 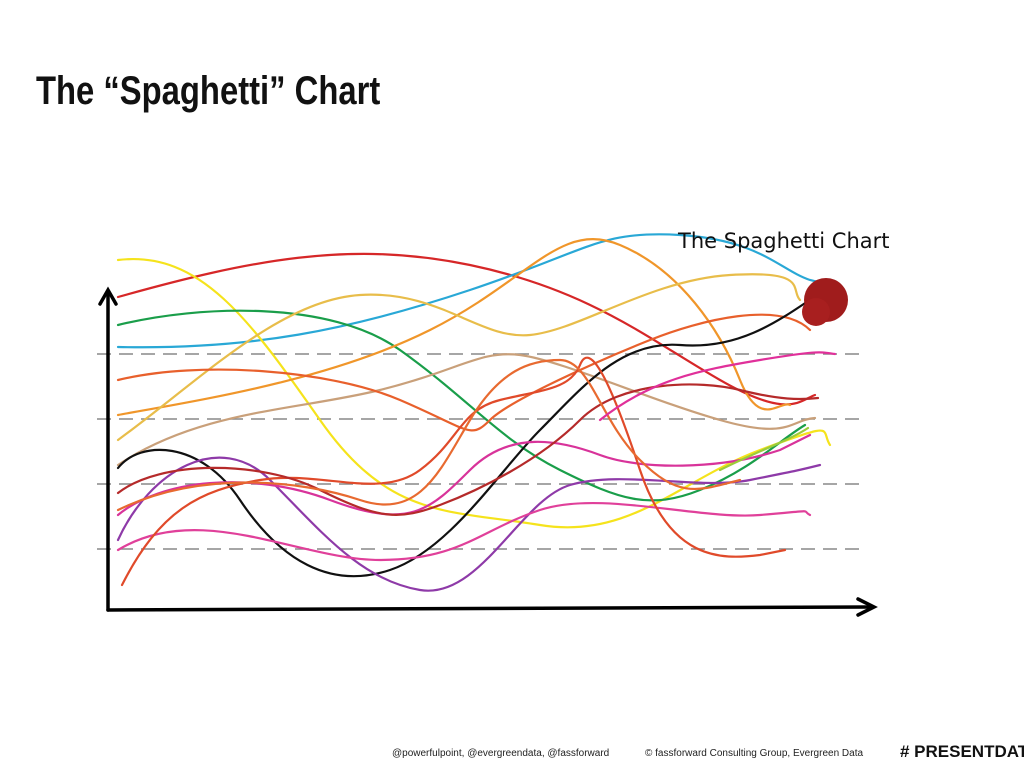 What do you see at coordinates (208, 90) in the screenshot?
I see `slide-title: The “Spaghetti” Chart` at bounding box center [208, 90].